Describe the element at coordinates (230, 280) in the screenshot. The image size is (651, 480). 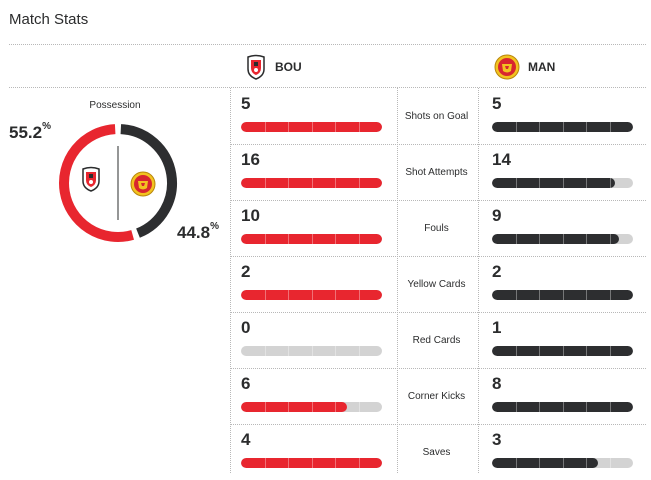
I see `left-column-divider` at that location.